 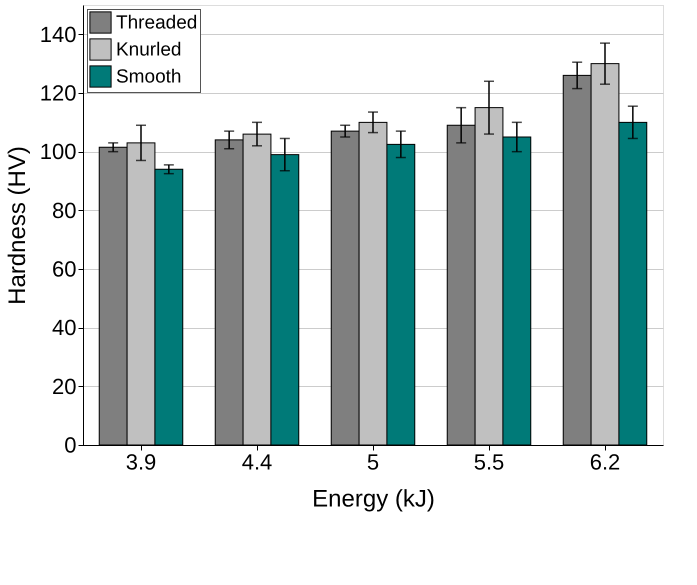 What do you see at coordinates (64, 269) in the screenshot?
I see `y-tick-label: 60` at bounding box center [64, 269].